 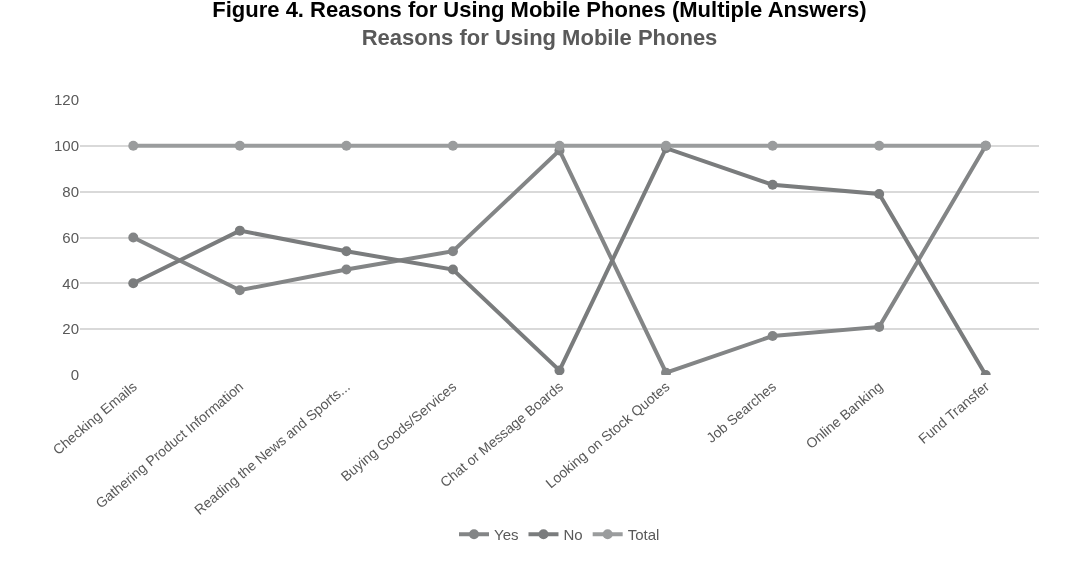 I want to click on y-tick-label: 0, so click(x=74, y=375).